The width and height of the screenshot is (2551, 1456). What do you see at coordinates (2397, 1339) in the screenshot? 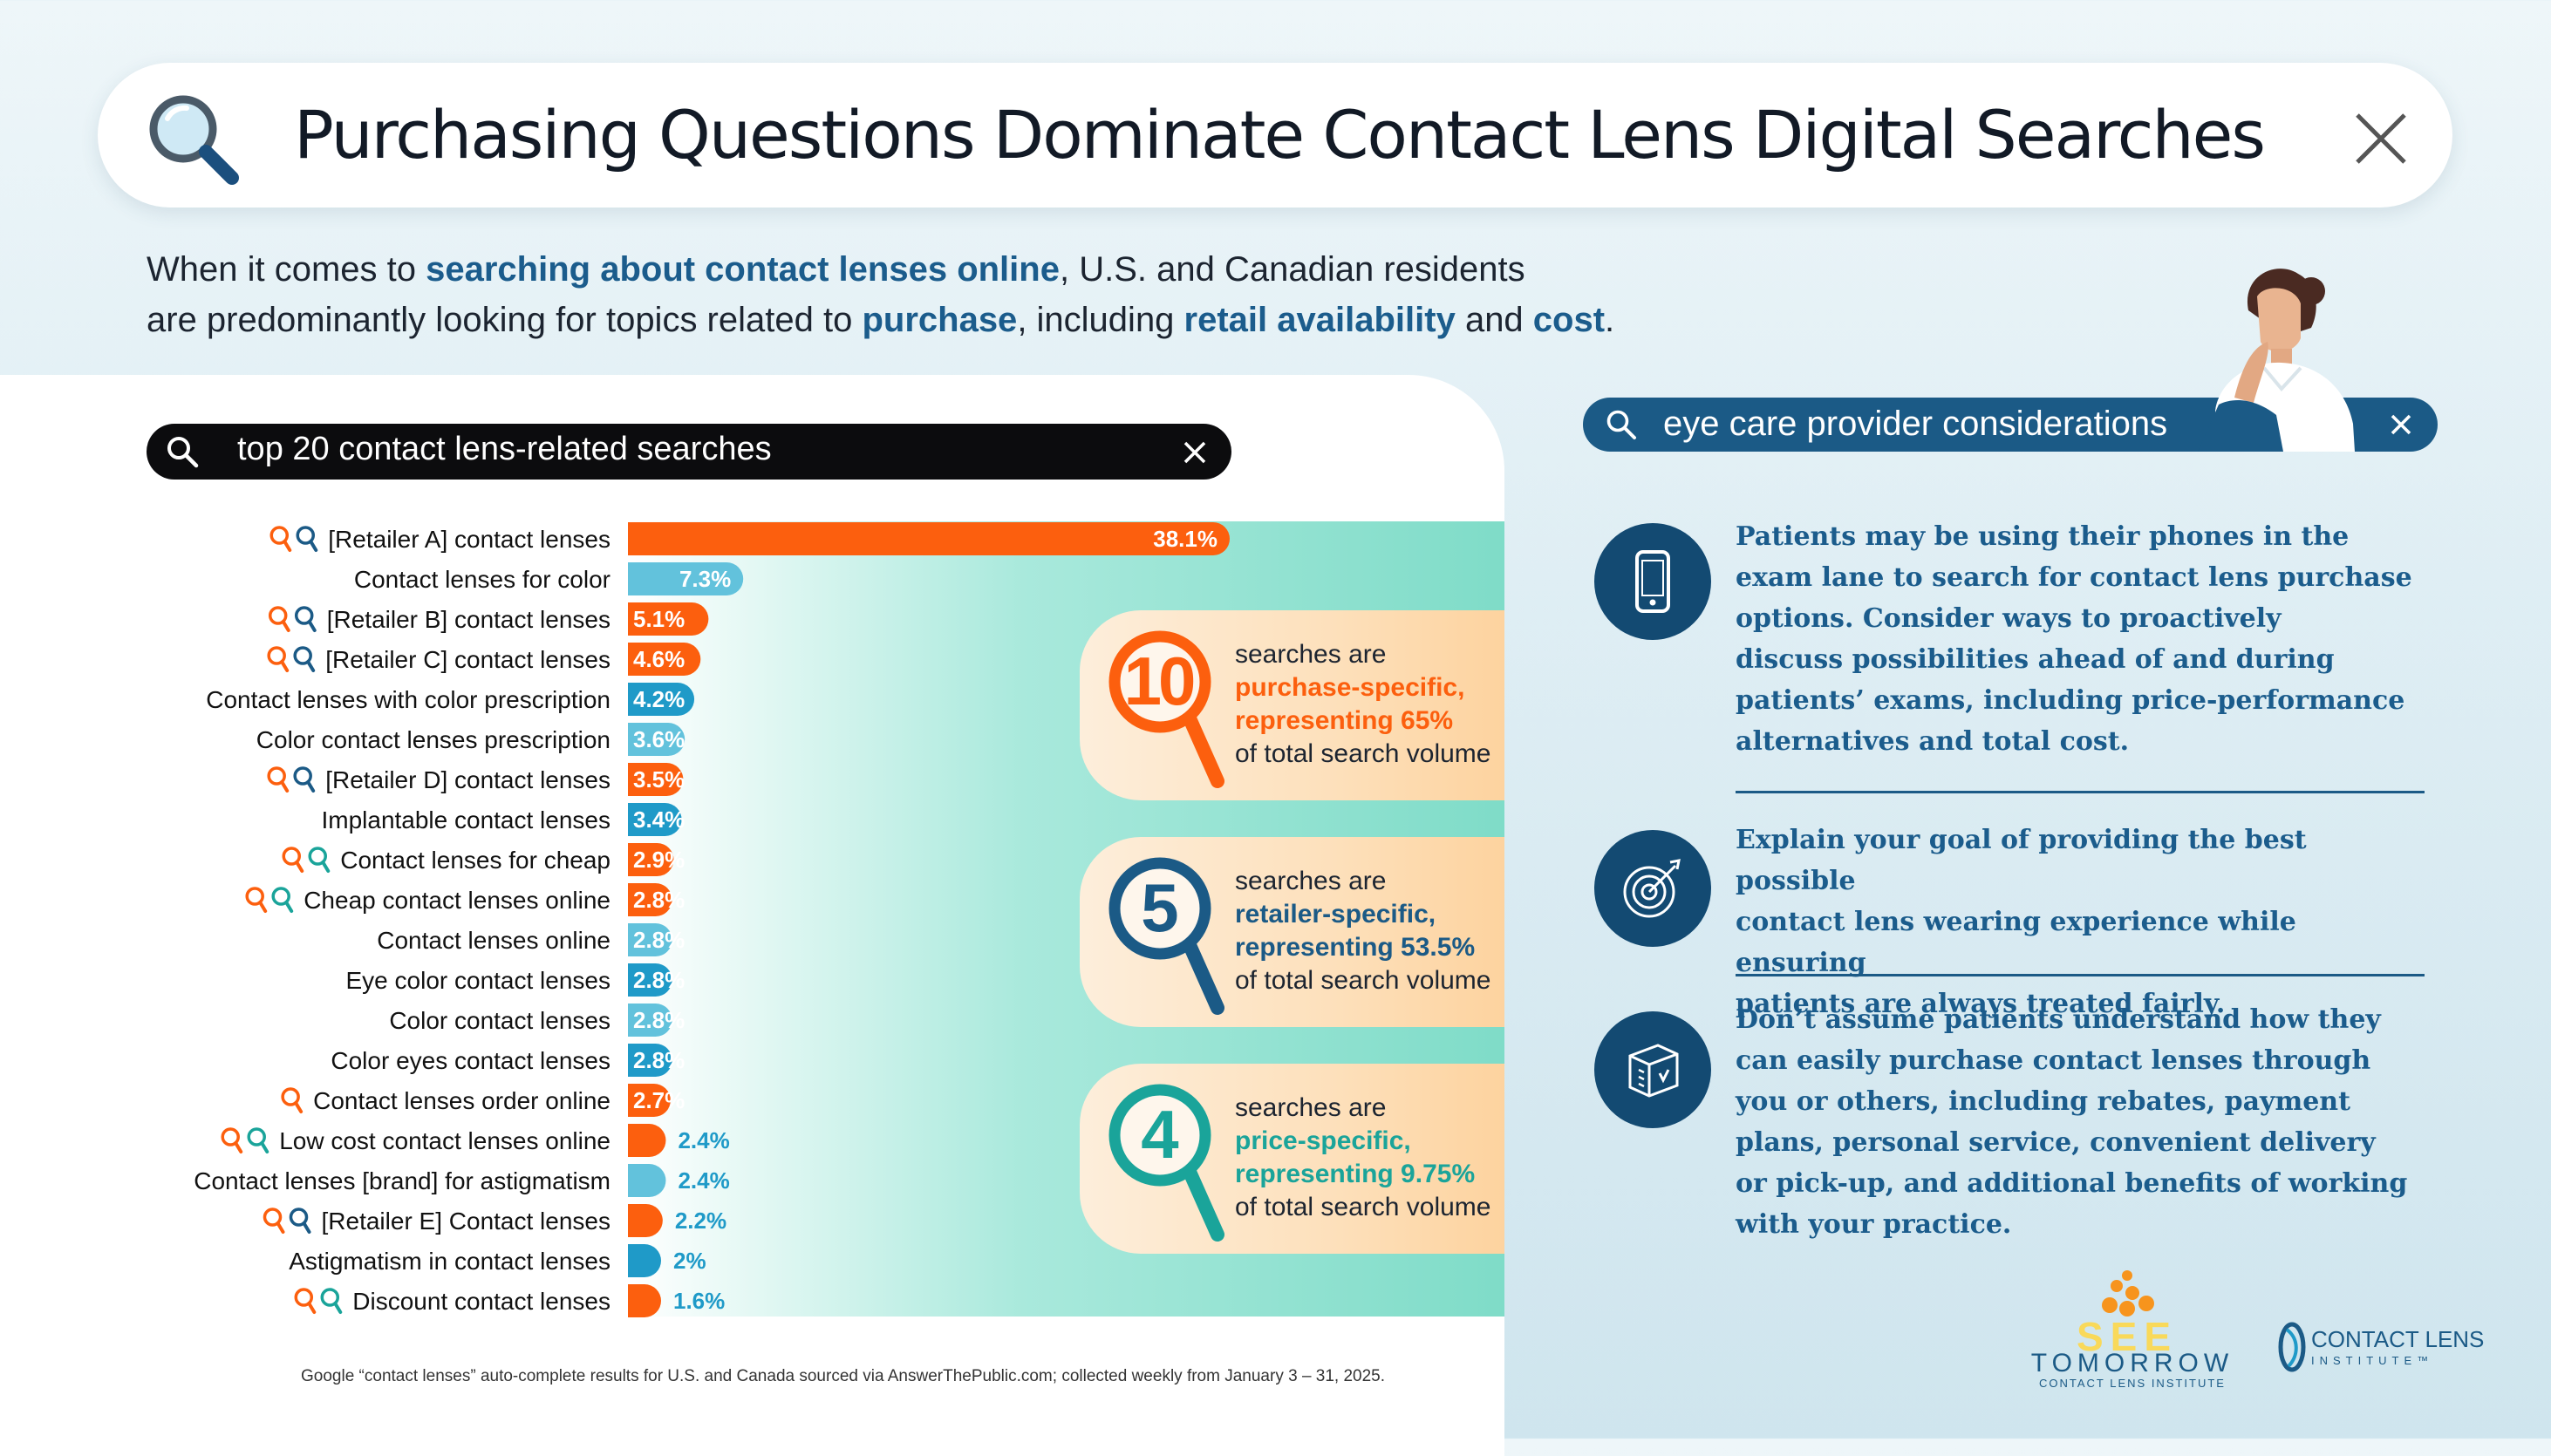
I see `svg-text: CONTACT LENS` at bounding box center [2397, 1339].